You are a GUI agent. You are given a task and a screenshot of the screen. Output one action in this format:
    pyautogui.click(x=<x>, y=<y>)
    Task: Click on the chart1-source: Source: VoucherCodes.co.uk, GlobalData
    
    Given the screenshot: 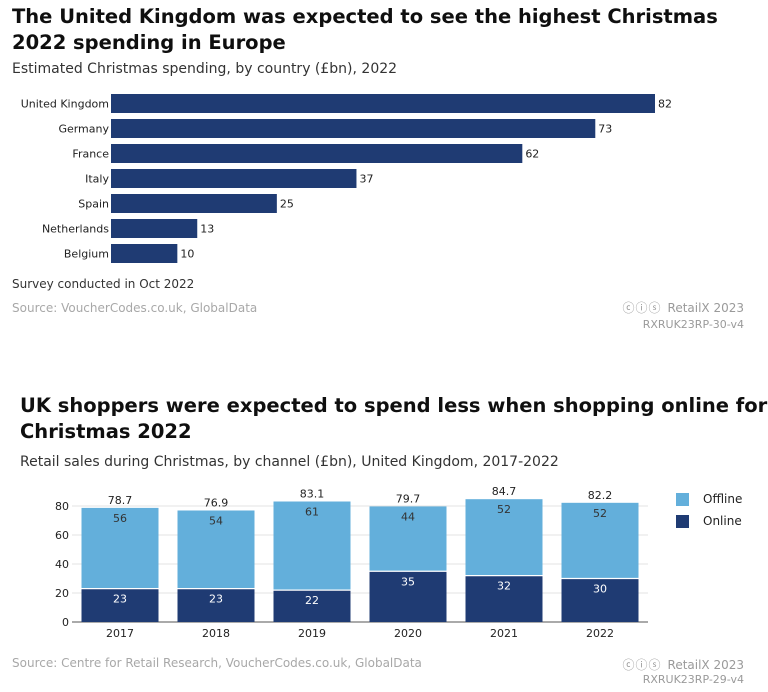 What is the action you would take?
    pyautogui.click(x=135, y=308)
    